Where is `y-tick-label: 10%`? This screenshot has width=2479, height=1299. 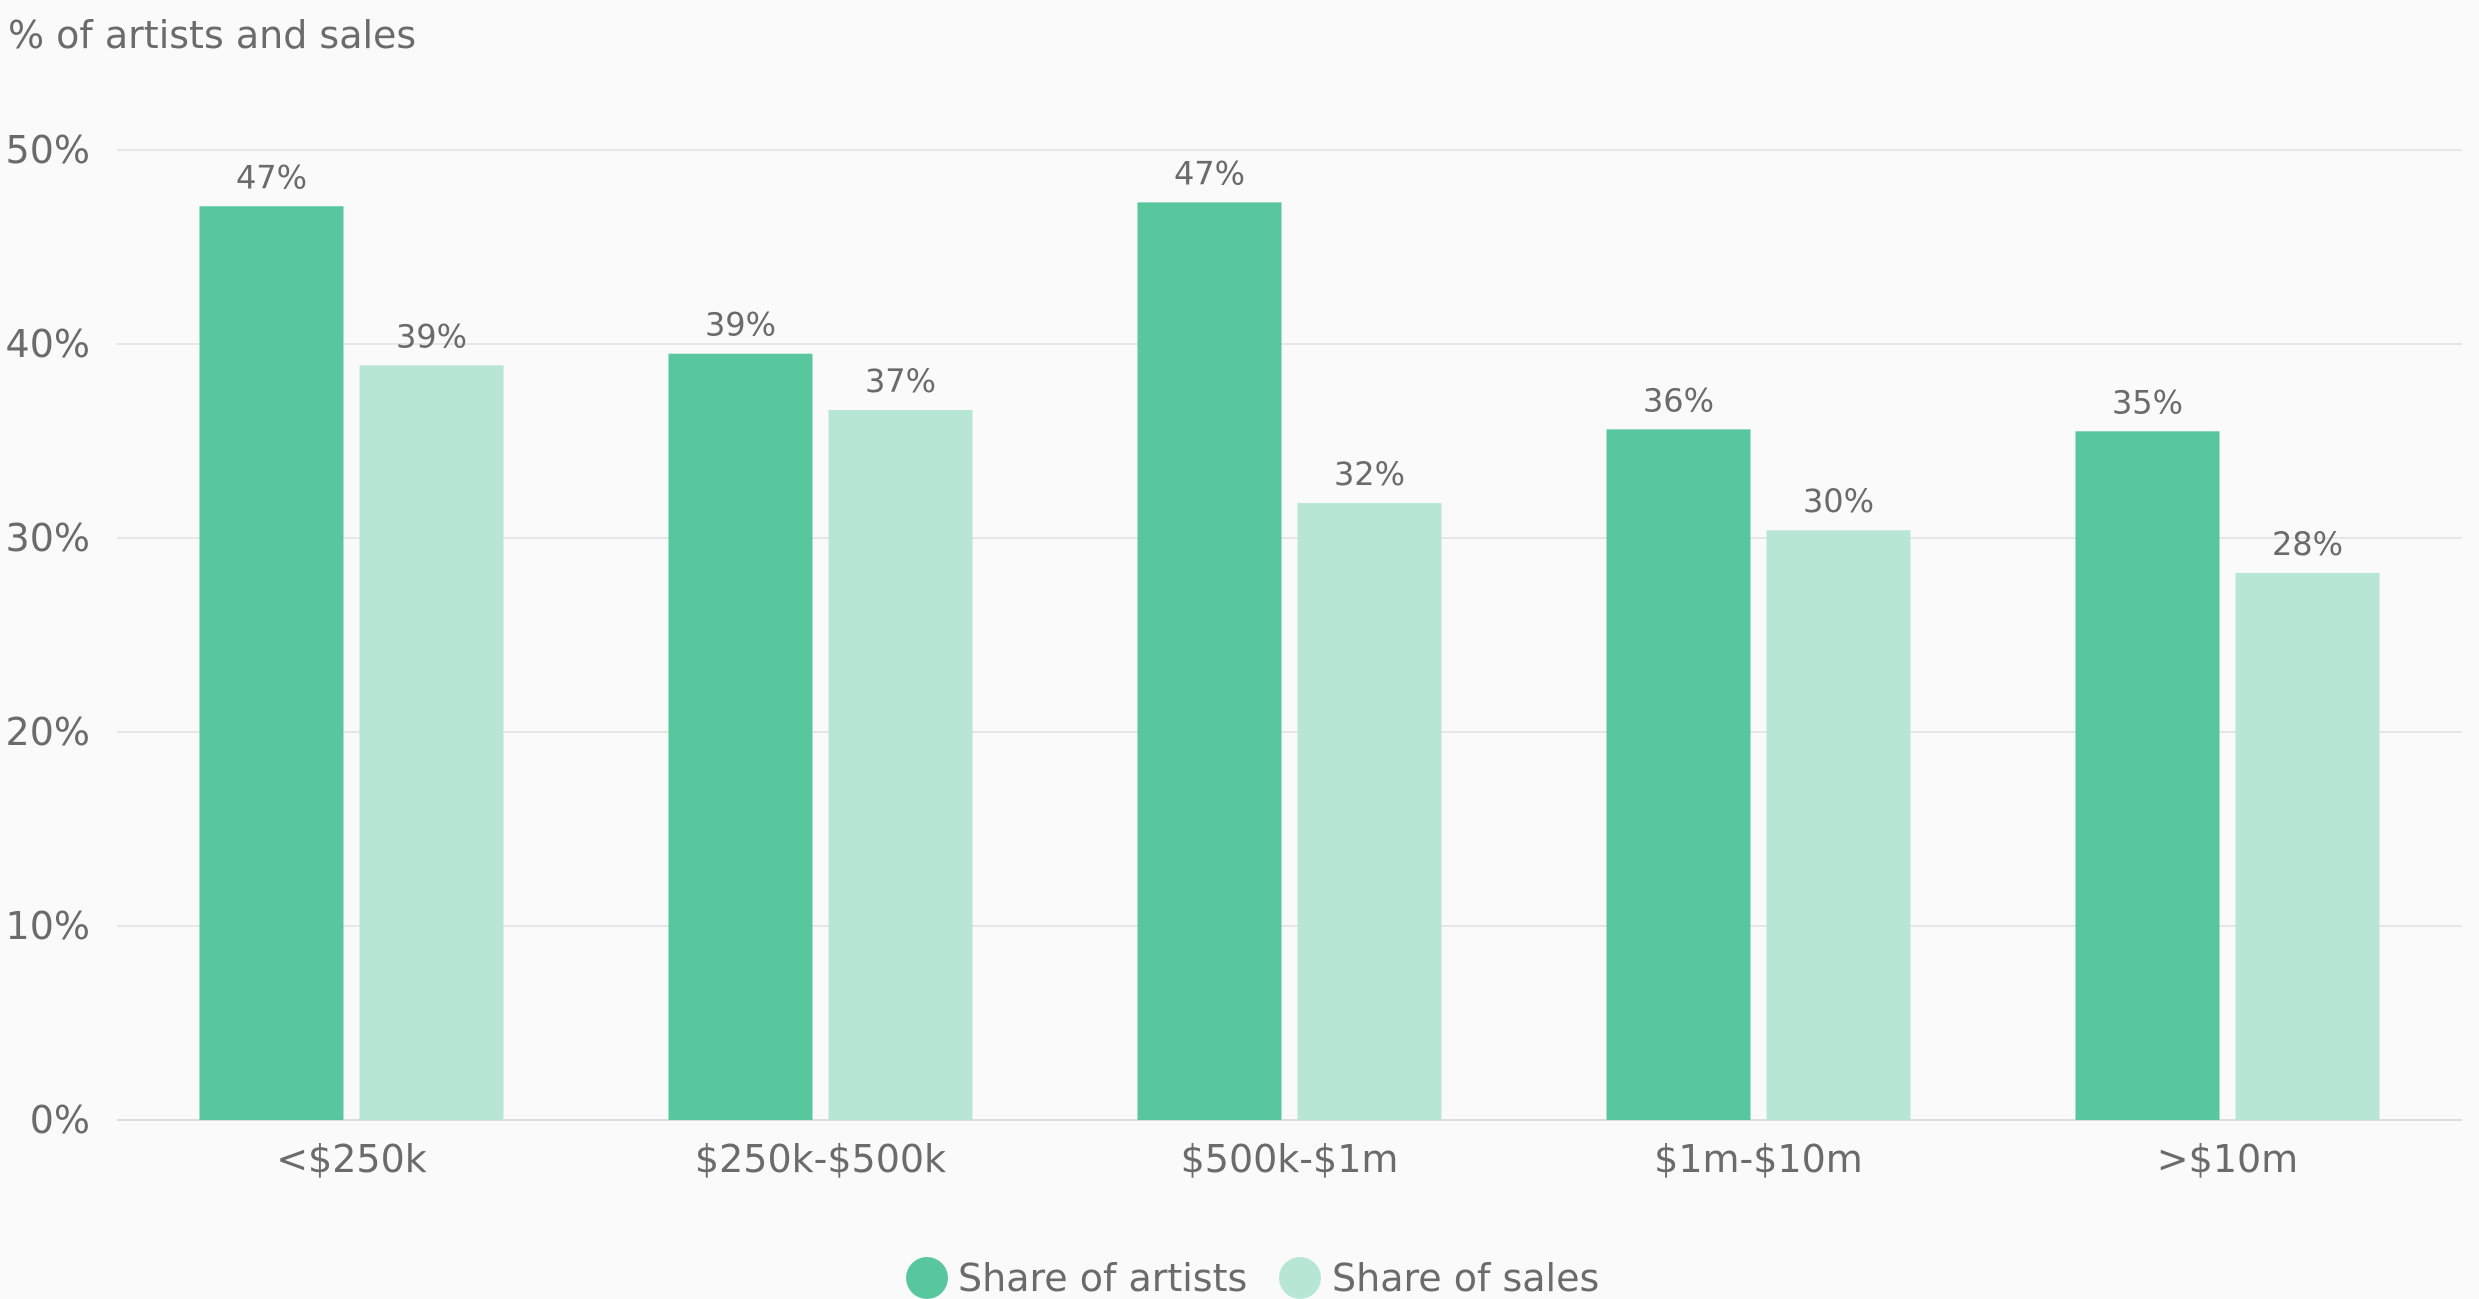
y-tick-label: 10% is located at coordinates (48, 926).